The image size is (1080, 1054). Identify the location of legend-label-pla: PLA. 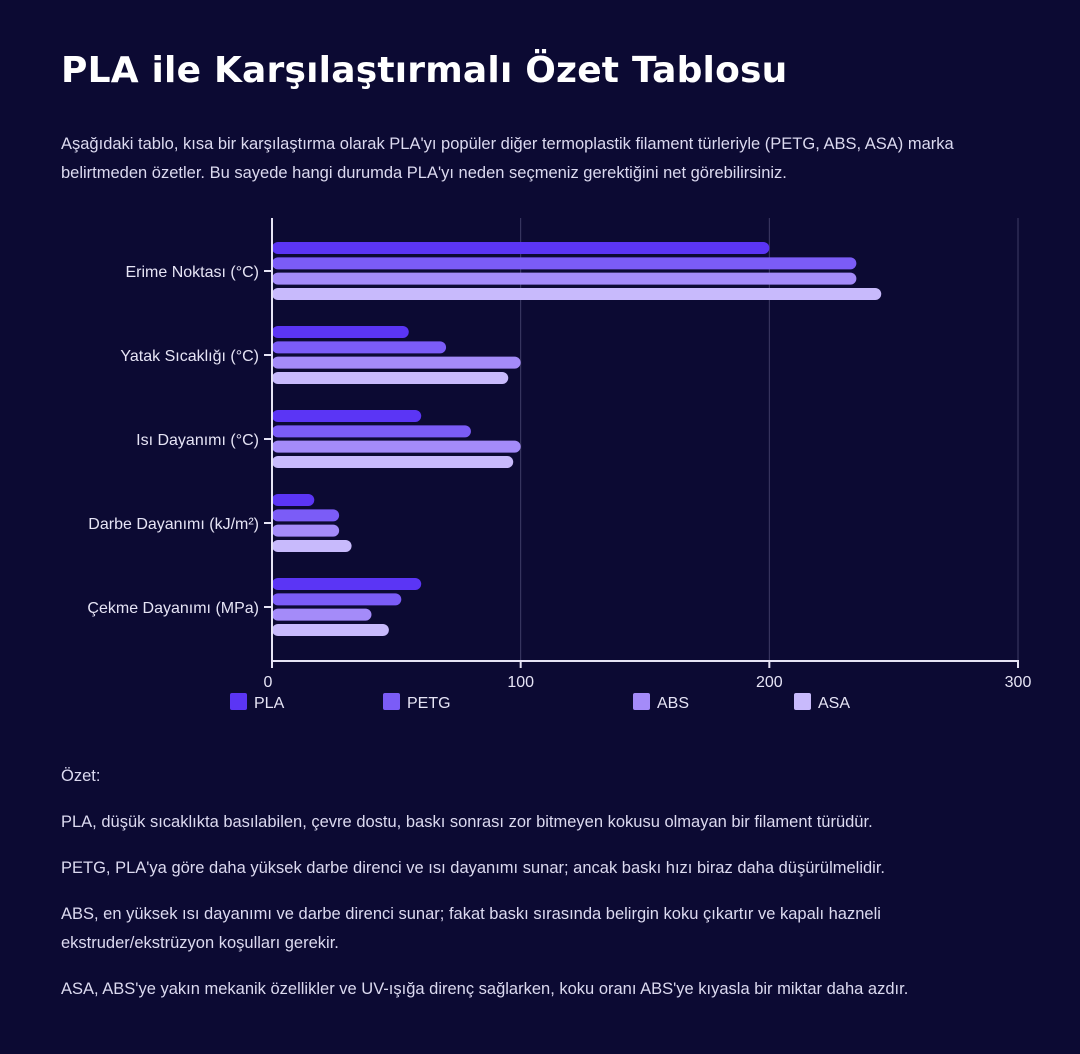
(269, 703).